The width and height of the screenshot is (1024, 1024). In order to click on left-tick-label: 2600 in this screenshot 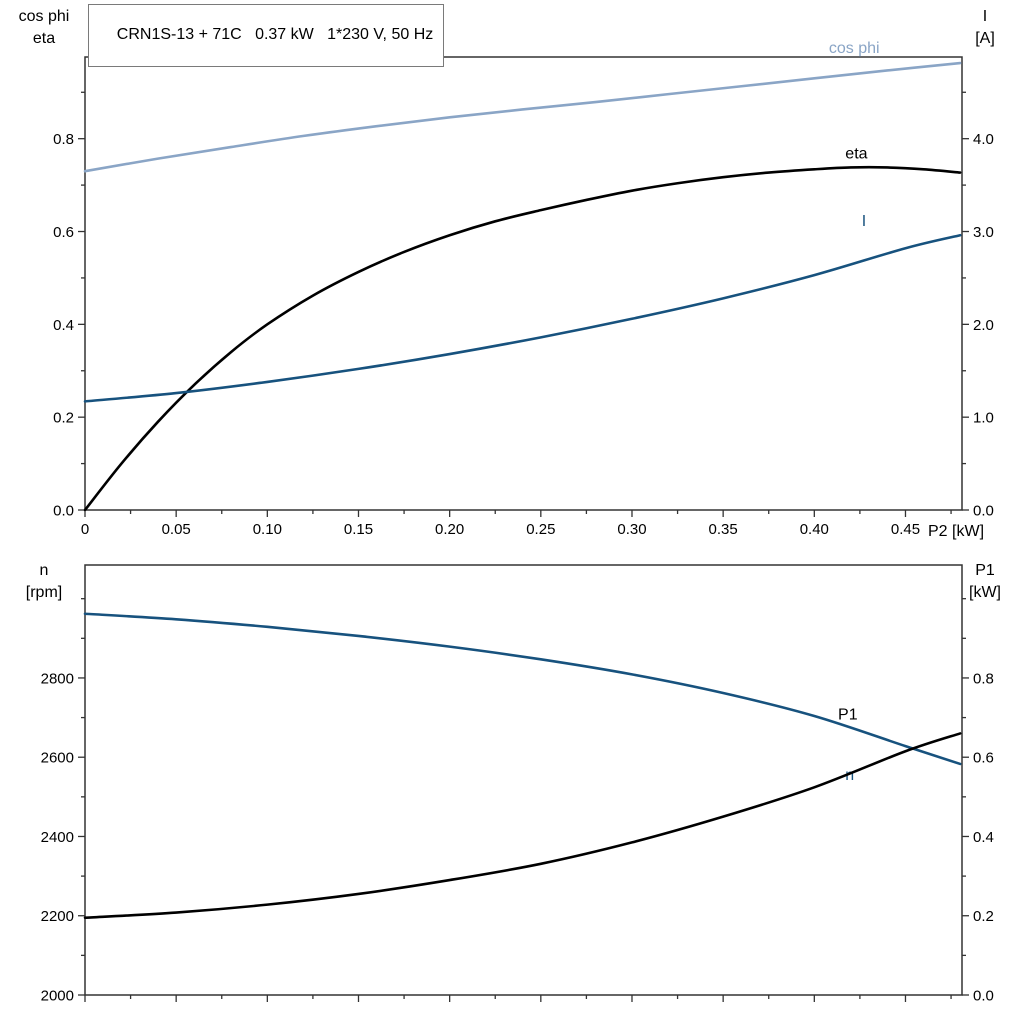, I will do `click(57, 758)`.